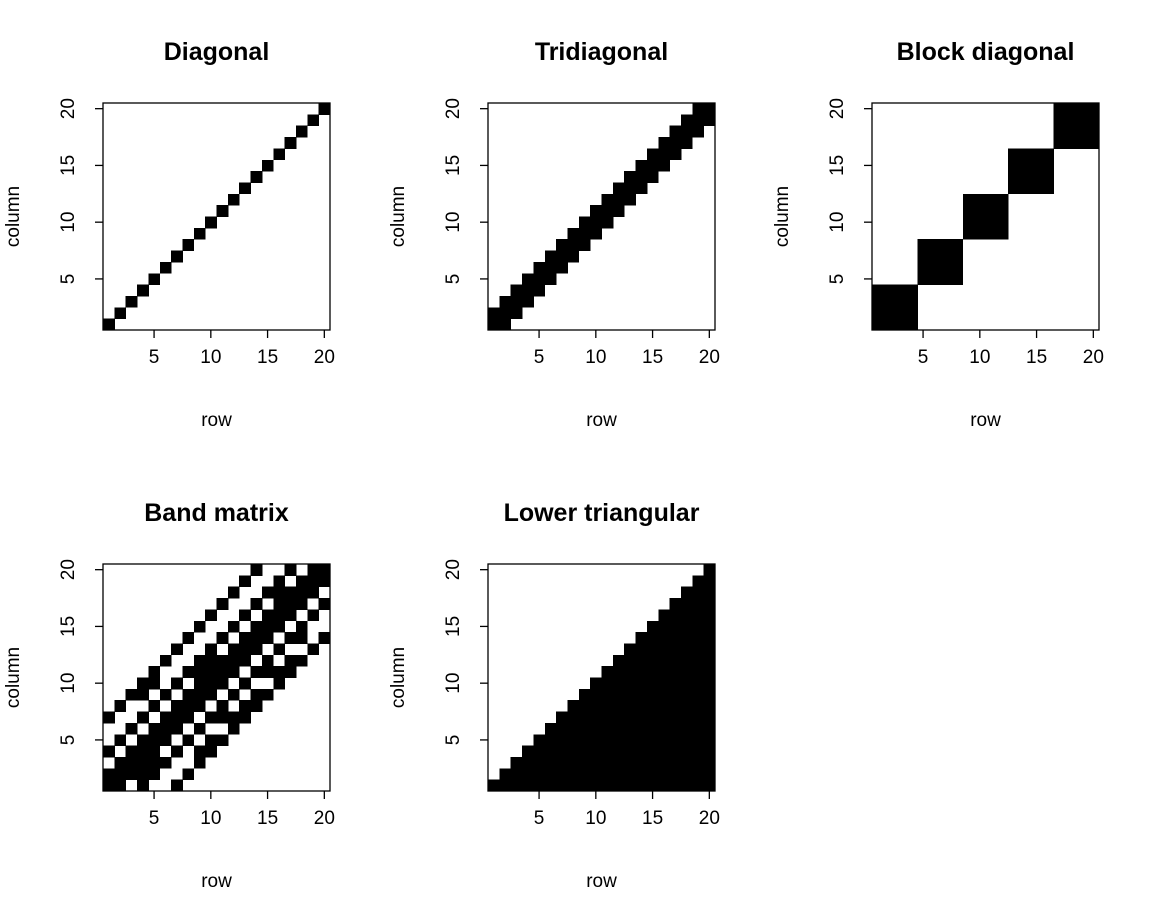 Image resolution: width=1152 pixels, height=921 pixels. I want to click on panel-title: Lower triangular, so click(602, 513).